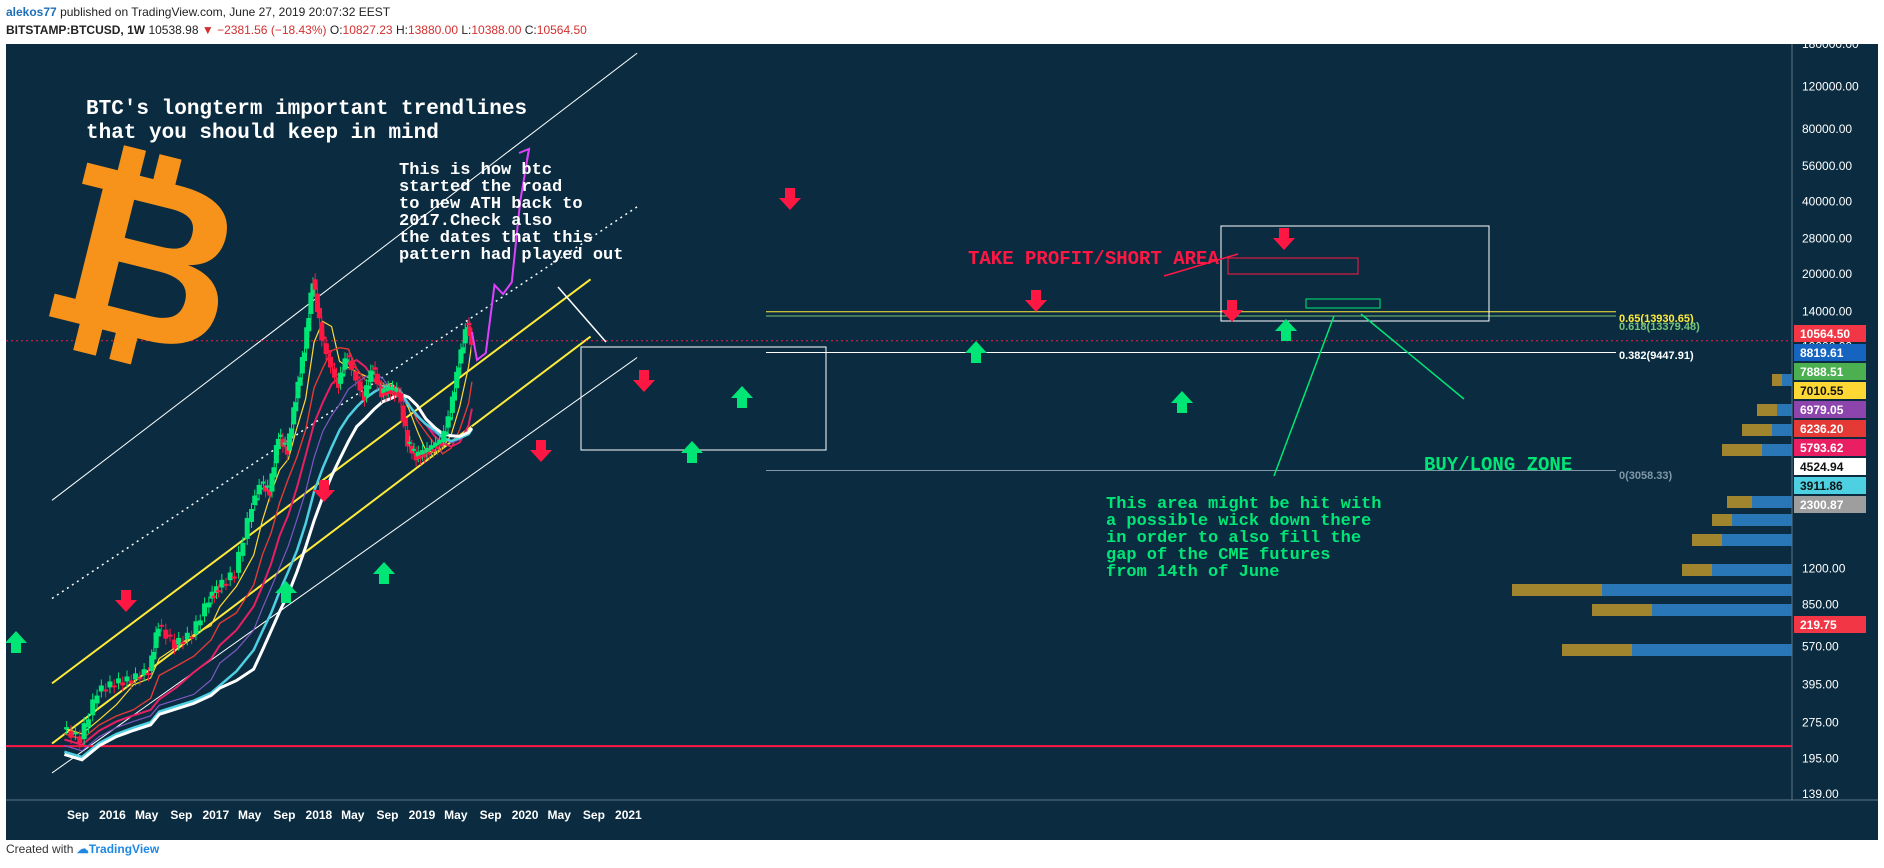 Image resolution: width=1884 pixels, height=868 pixels. I want to click on price-tag-label: 6979.05, so click(1822, 410).